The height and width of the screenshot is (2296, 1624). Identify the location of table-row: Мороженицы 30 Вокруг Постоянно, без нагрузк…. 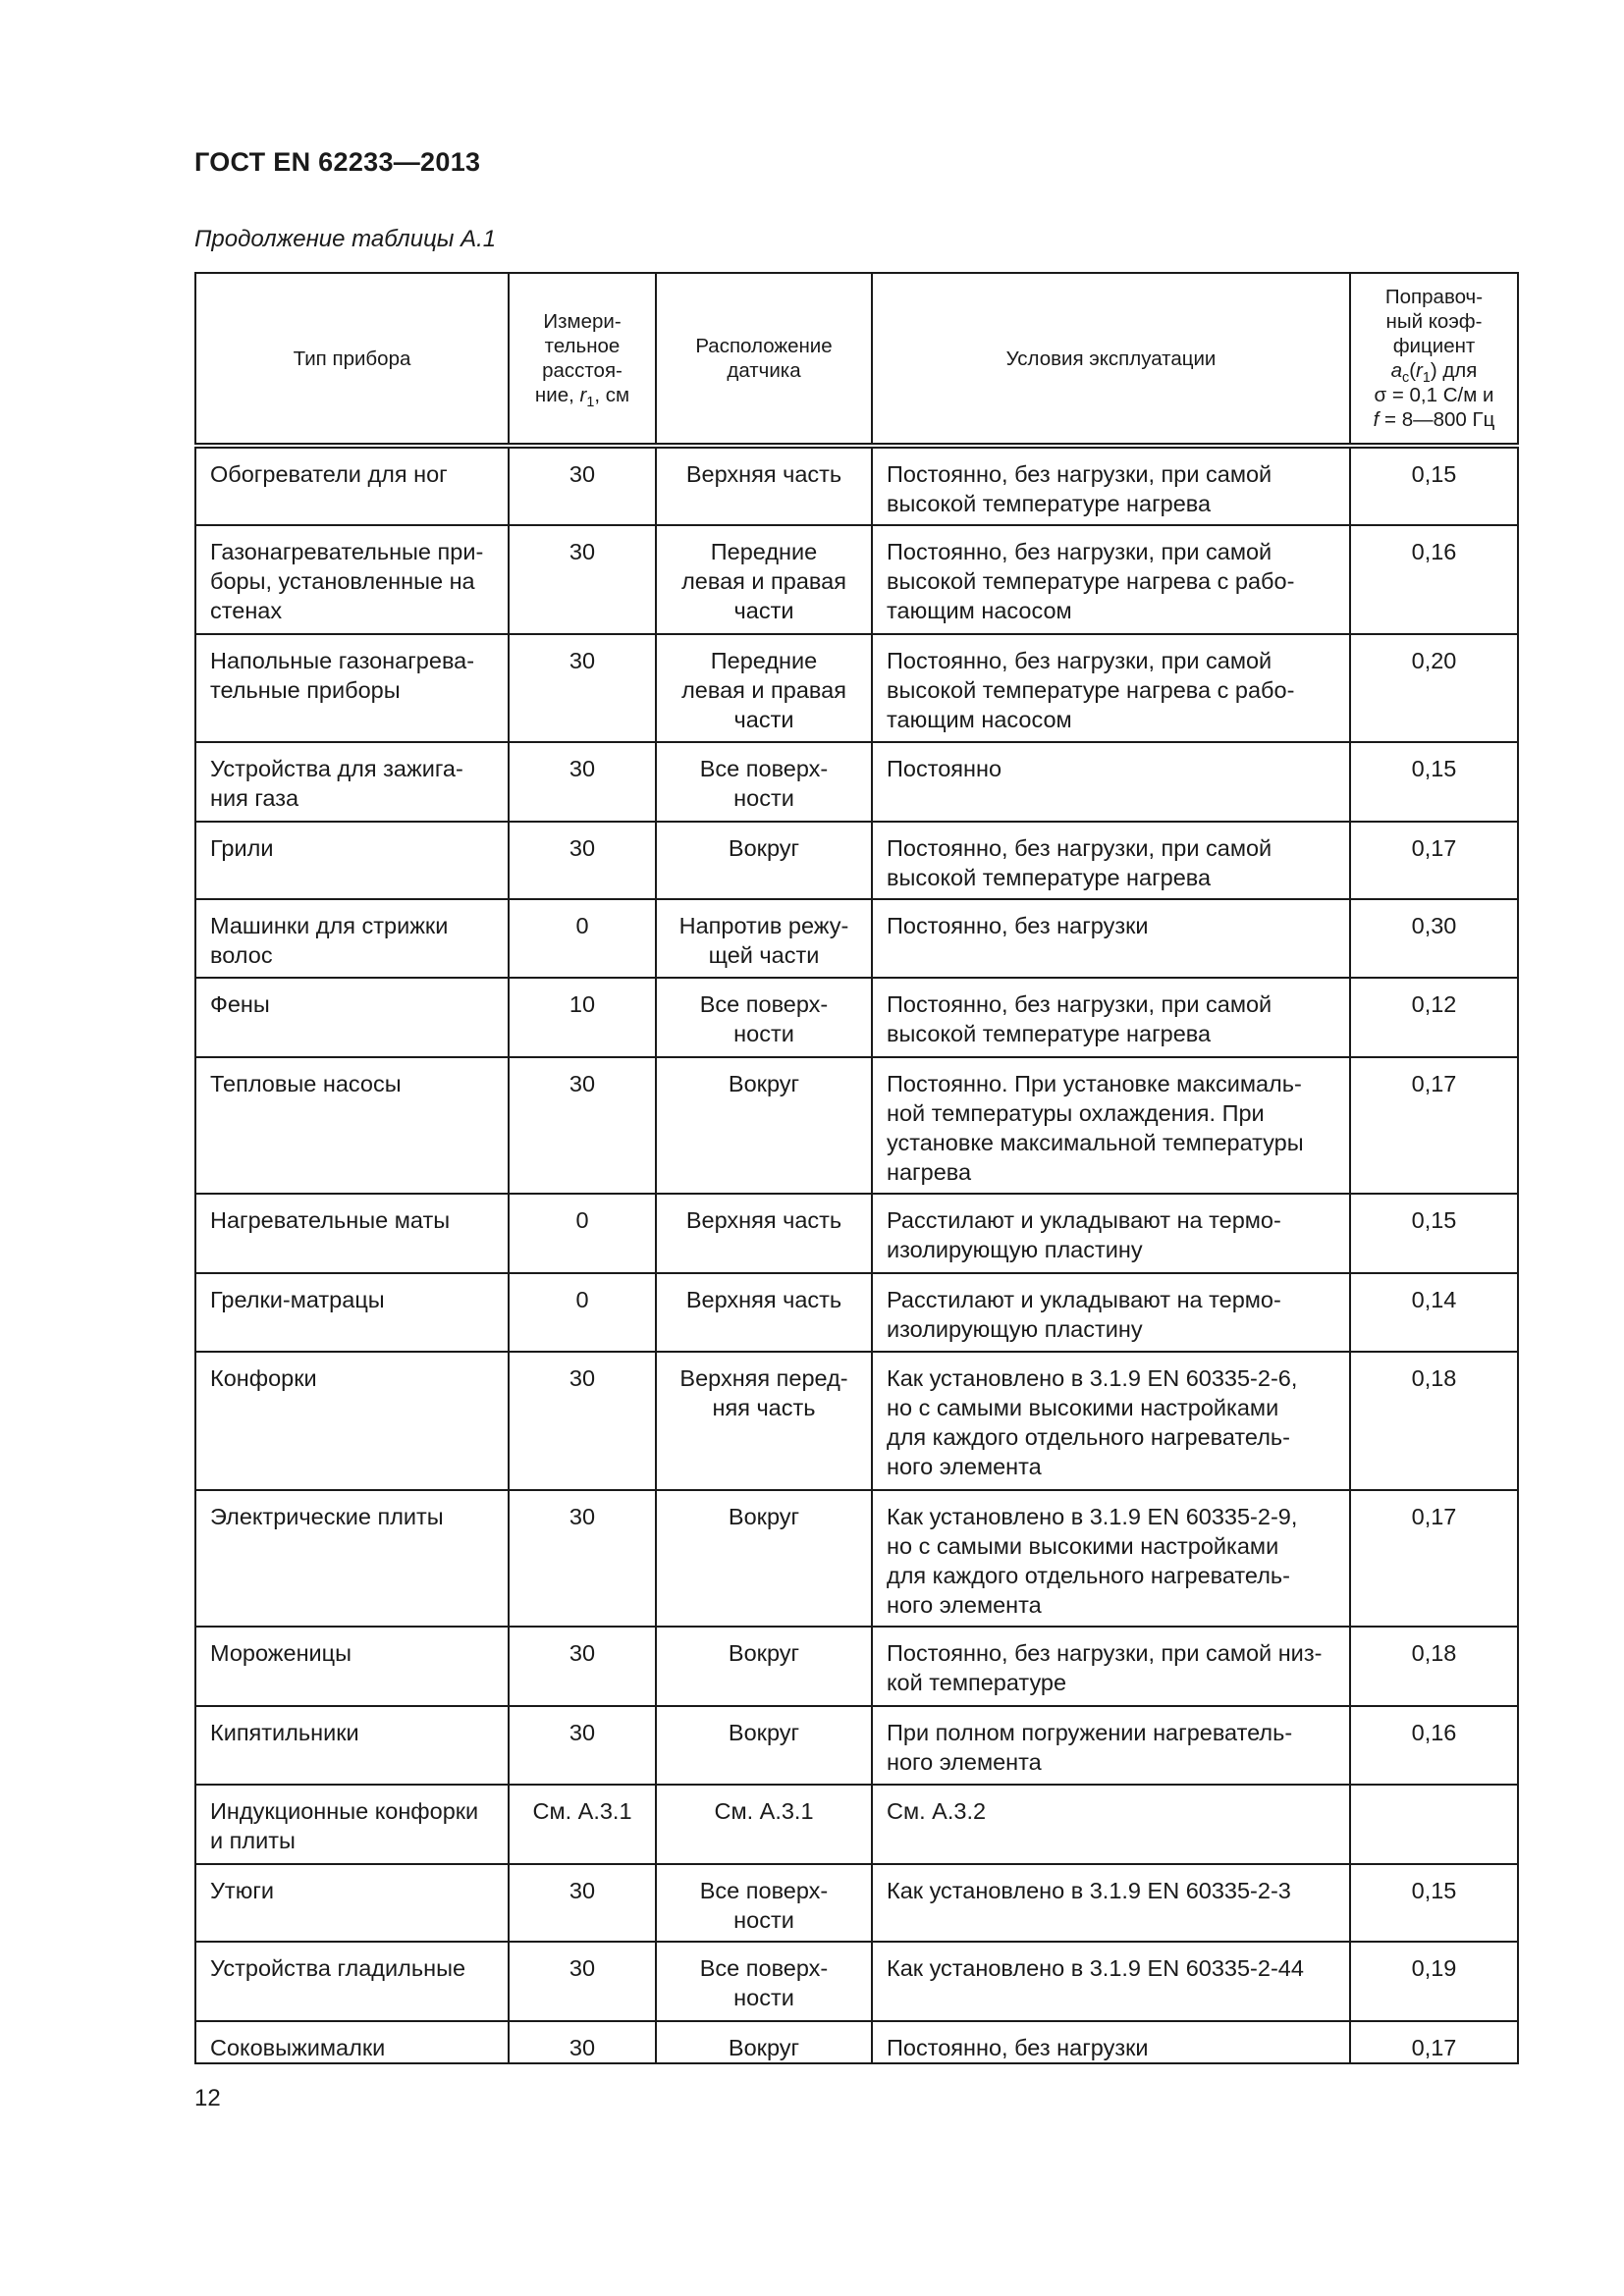
(856, 1666).